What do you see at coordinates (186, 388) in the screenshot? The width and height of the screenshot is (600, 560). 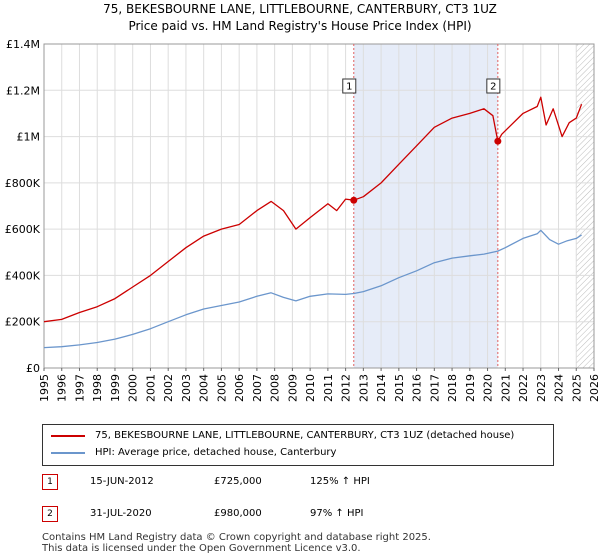 I see `x-tick-label: 2003` at bounding box center [186, 388].